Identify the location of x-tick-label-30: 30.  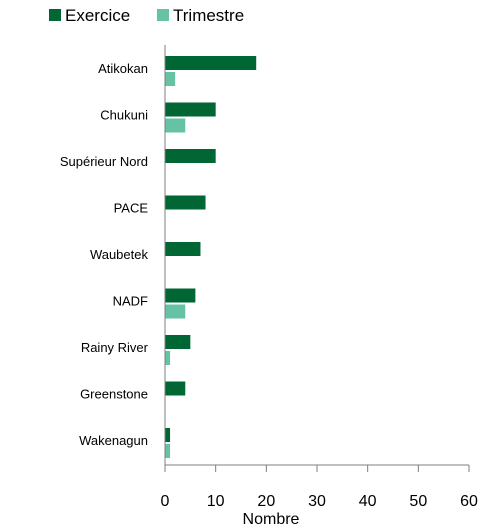
(317, 501).